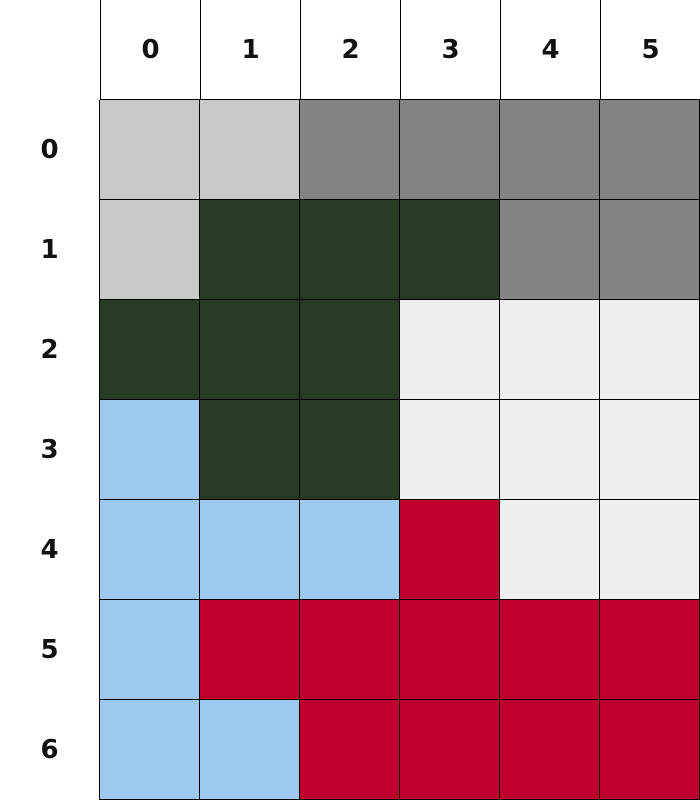 The width and height of the screenshot is (700, 800). I want to click on row-label-3: 3, so click(50, 450).